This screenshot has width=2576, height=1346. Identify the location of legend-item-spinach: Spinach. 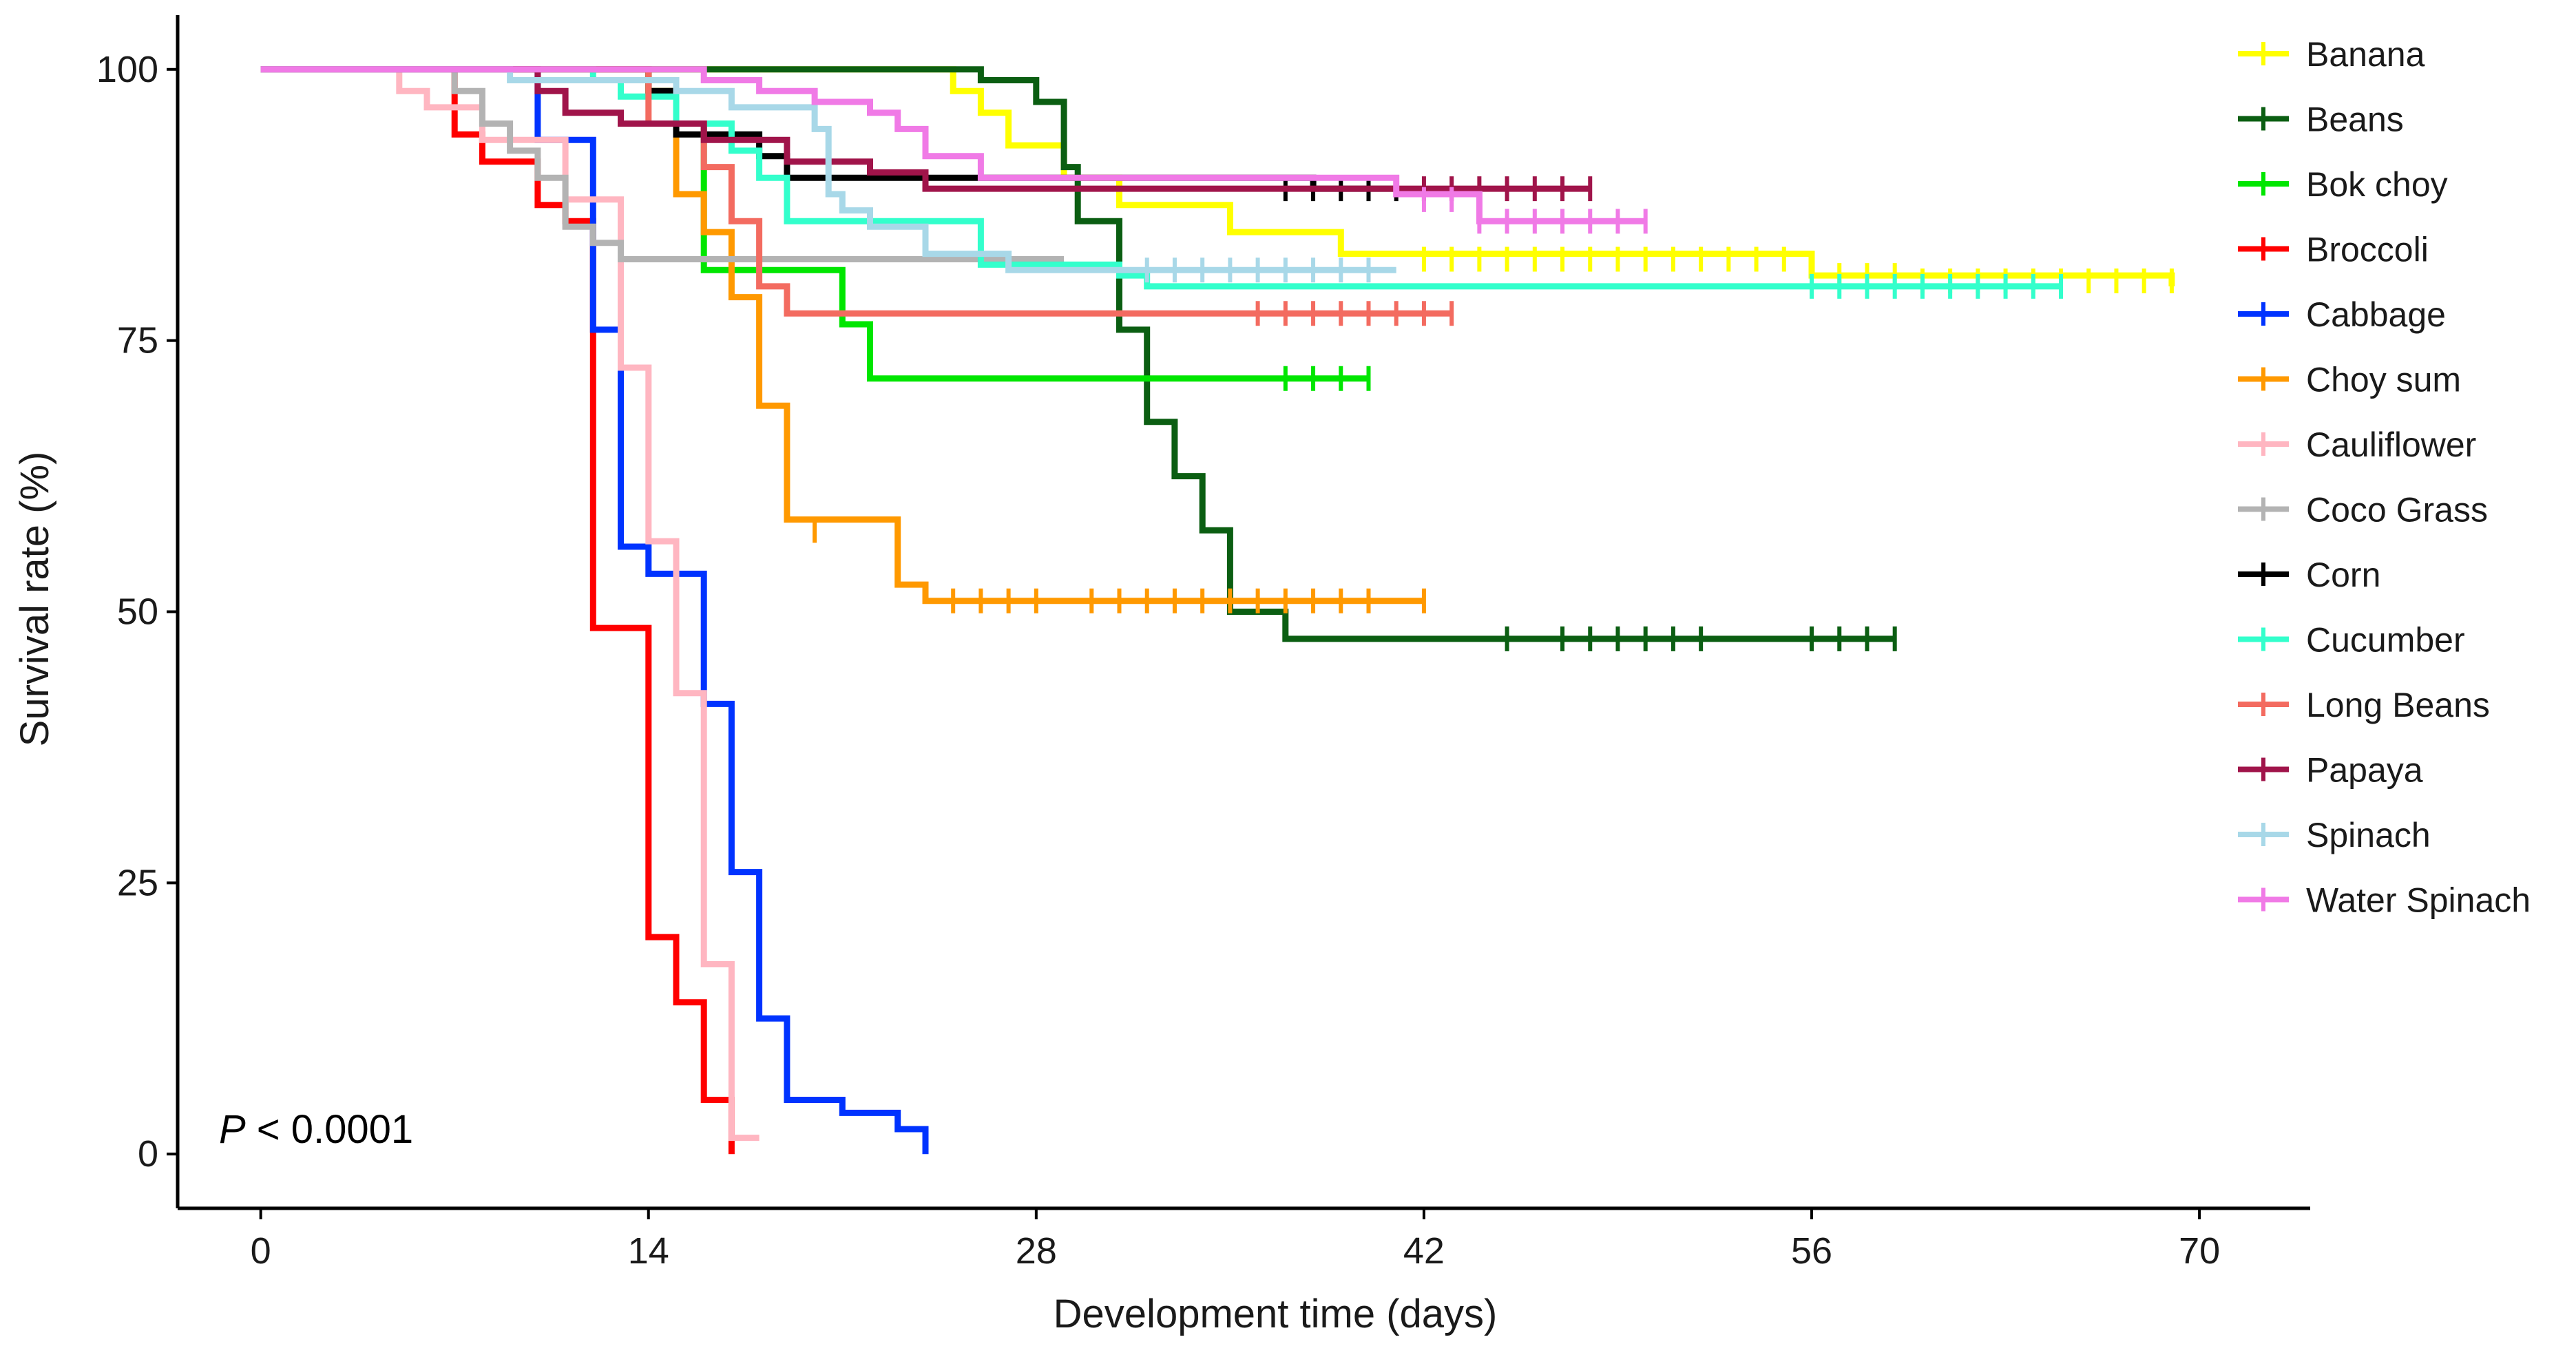
(2334, 835).